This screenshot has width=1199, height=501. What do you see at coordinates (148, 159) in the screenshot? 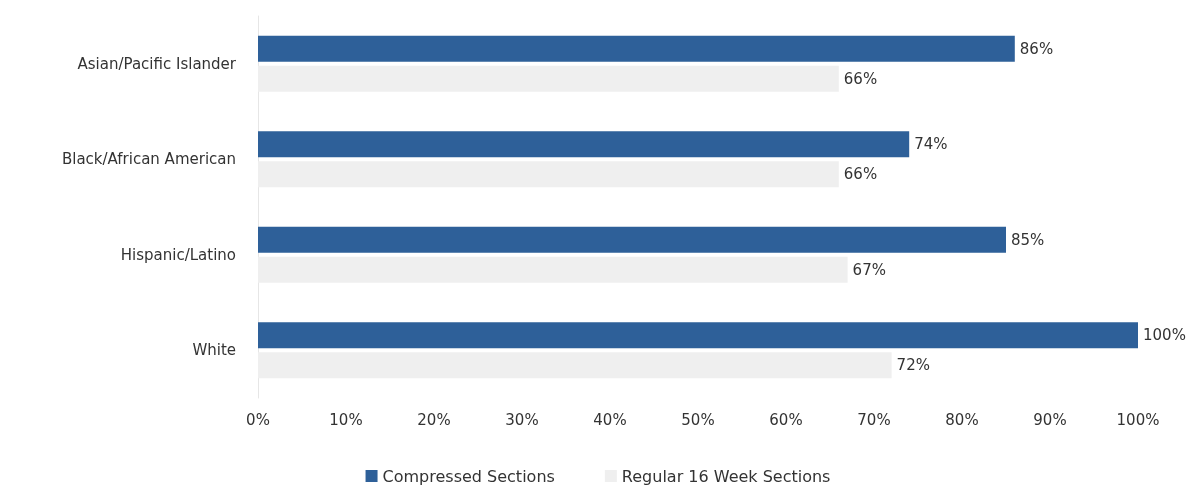
I see `y-tick-label: Black/African American` at bounding box center [148, 159].